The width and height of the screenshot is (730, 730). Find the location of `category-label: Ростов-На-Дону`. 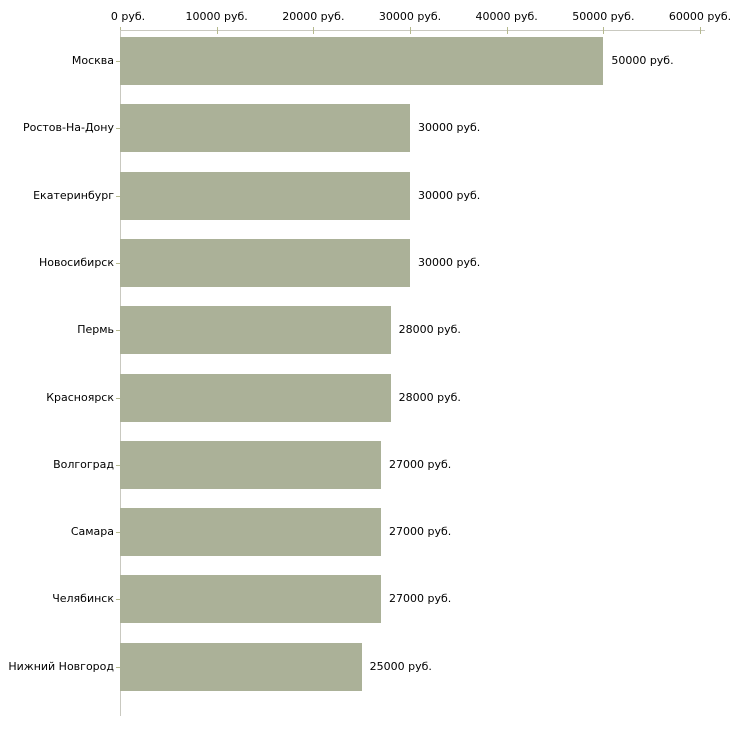

category-label: Ростов-На-Дону is located at coordinates (68, 128).